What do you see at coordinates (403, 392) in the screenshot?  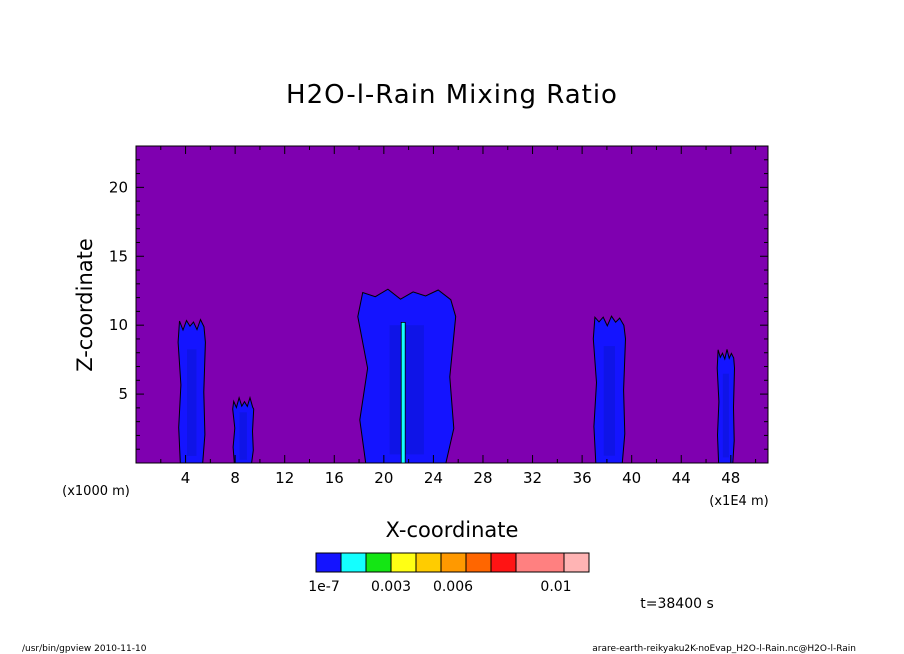 I see `plume-high-core` at bounding box center [403, 392].